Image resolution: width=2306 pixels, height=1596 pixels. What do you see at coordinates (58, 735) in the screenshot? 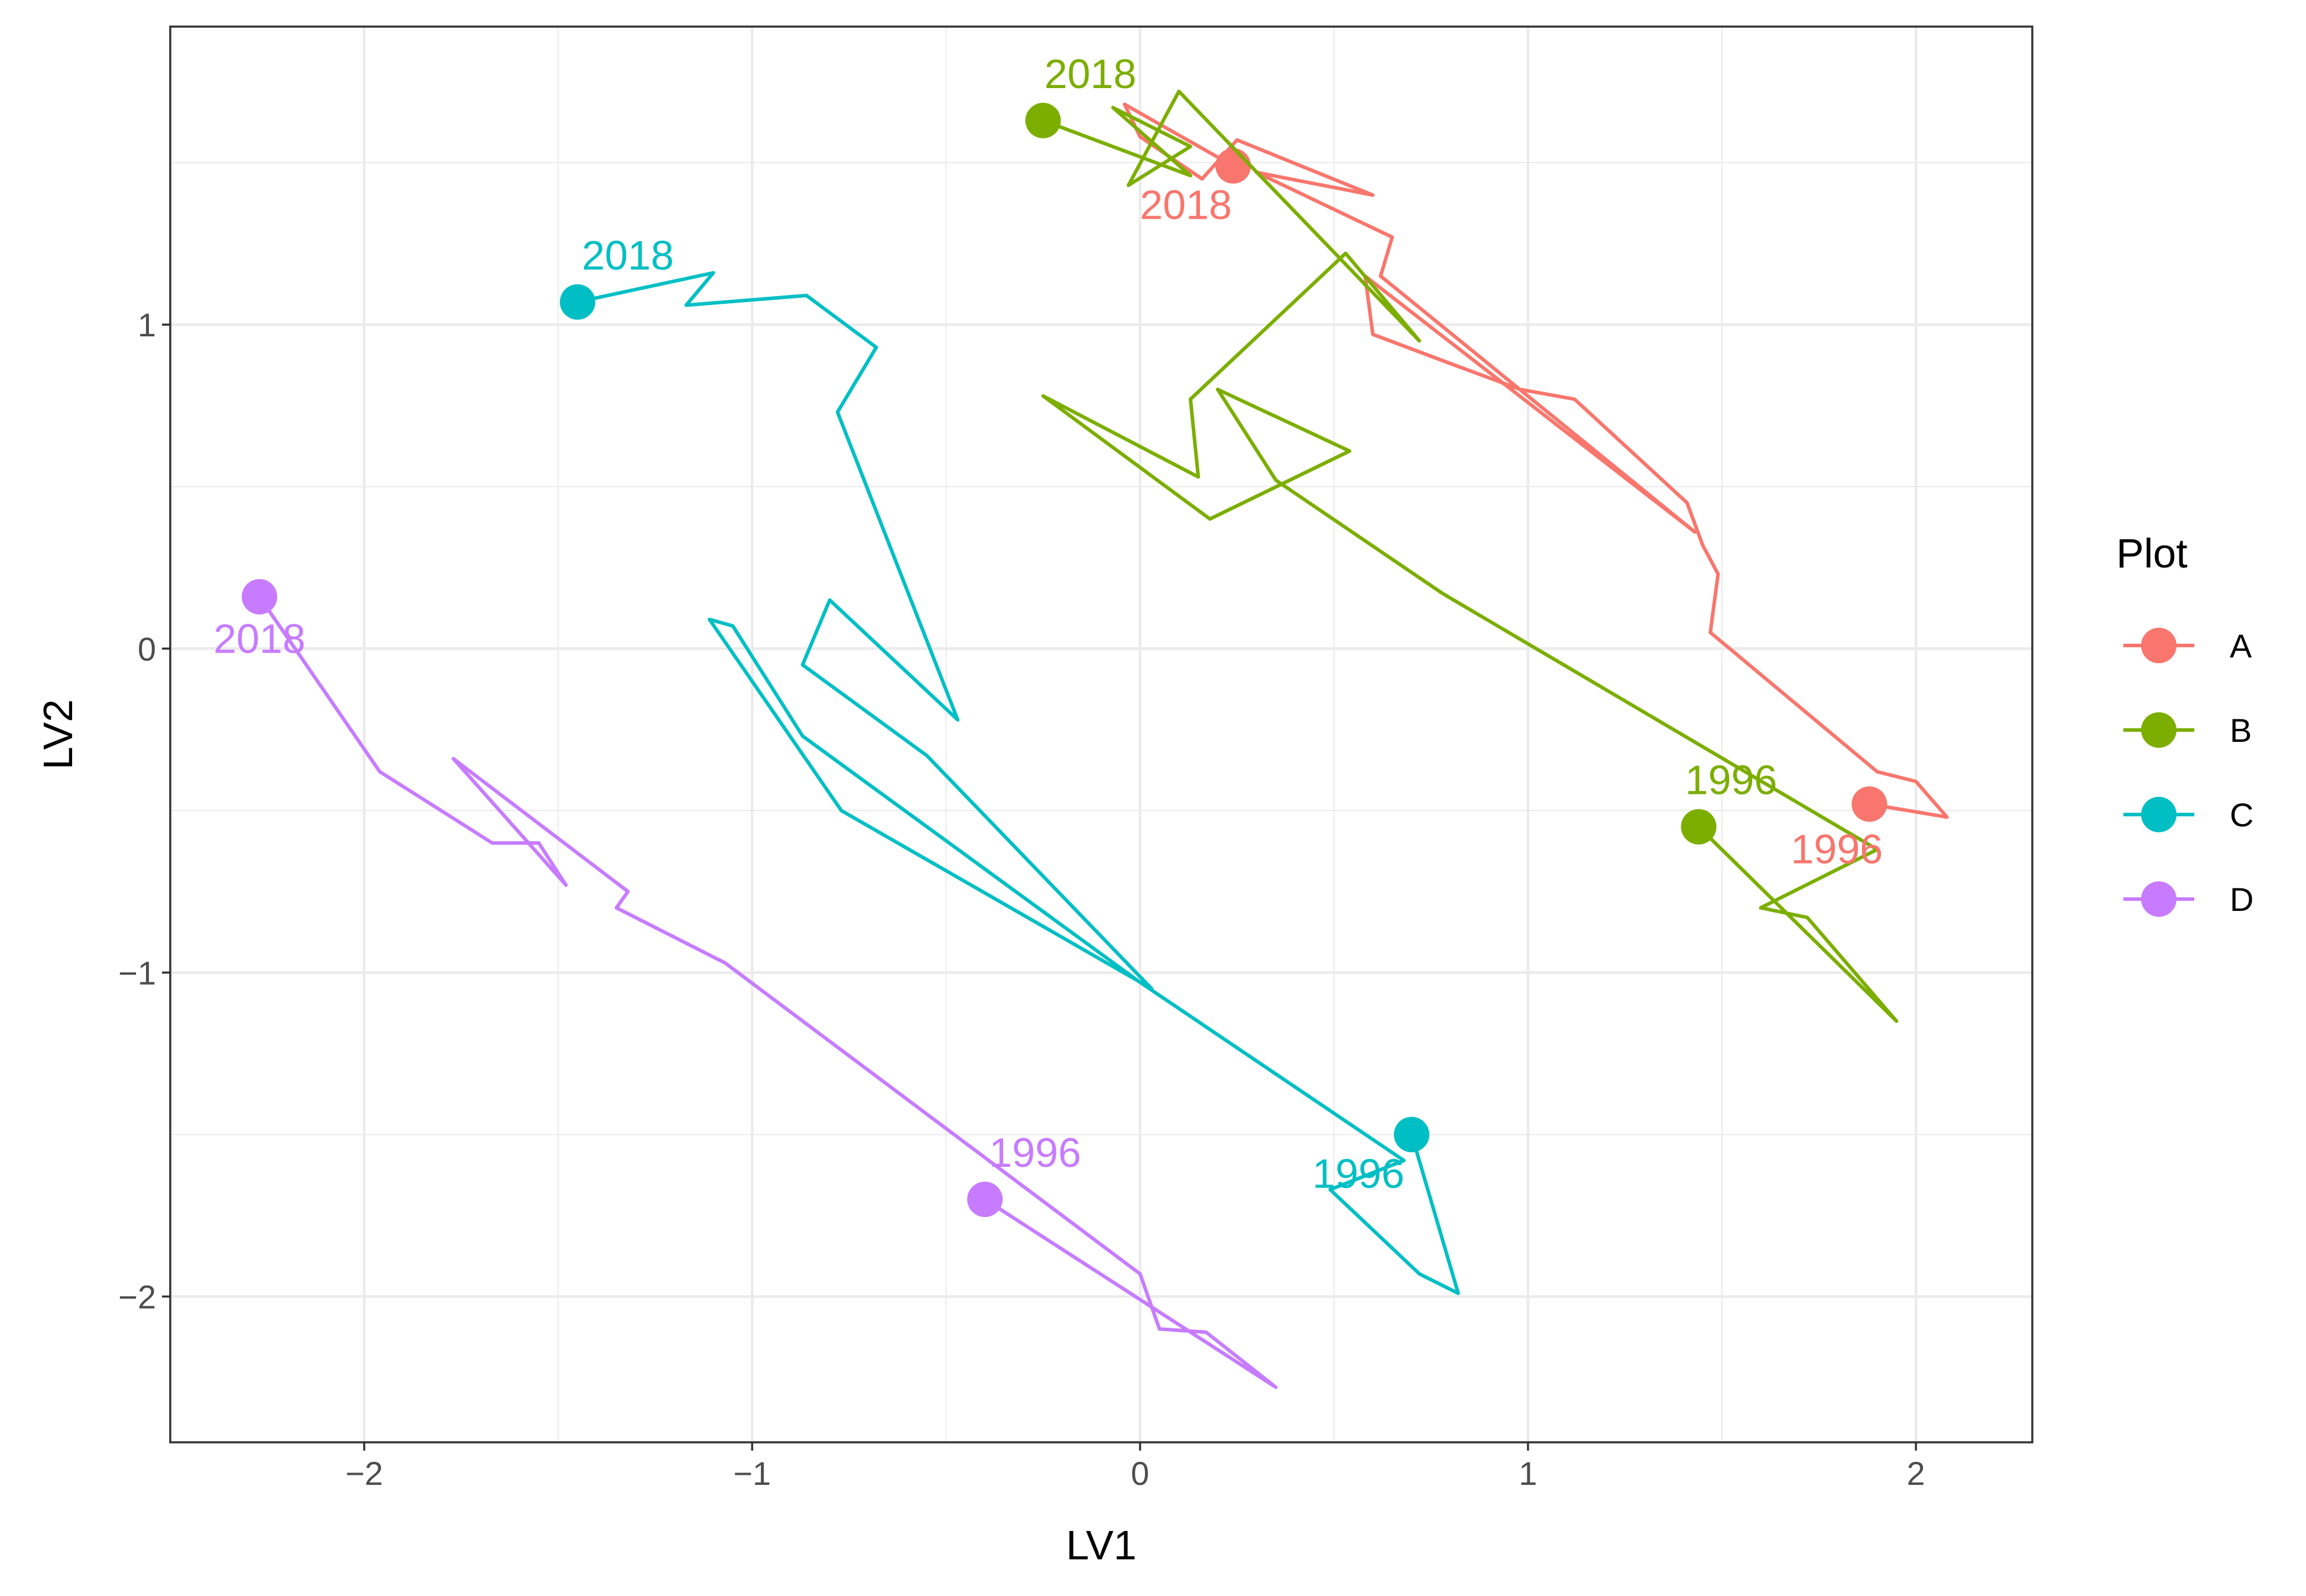
I see `y-axis-title: LV2` at bounding box center [58, 735].